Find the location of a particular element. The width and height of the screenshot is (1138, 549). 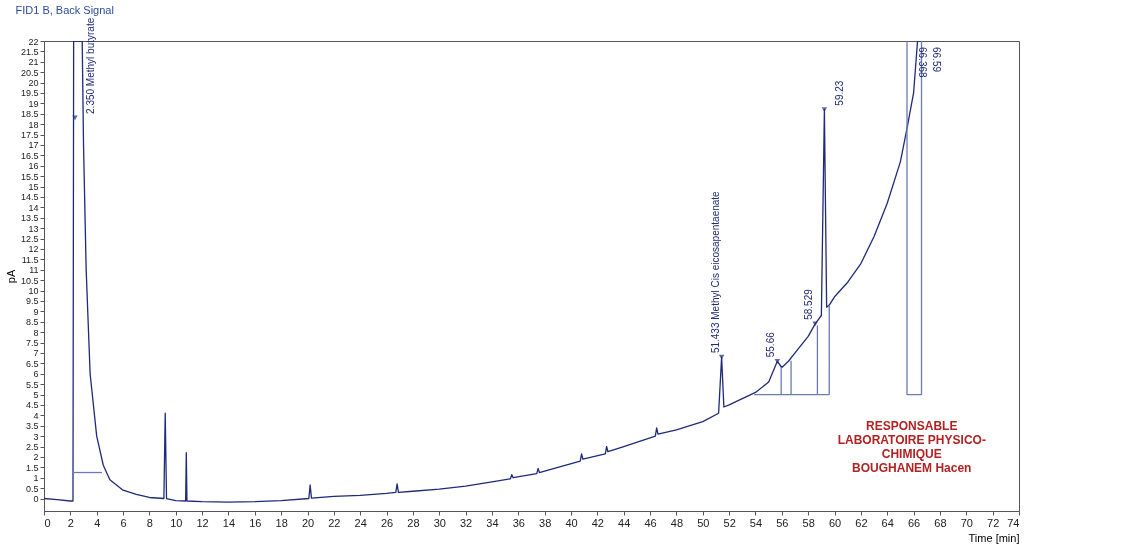

annotation: 66.368 is located at coordinates (923, 63).